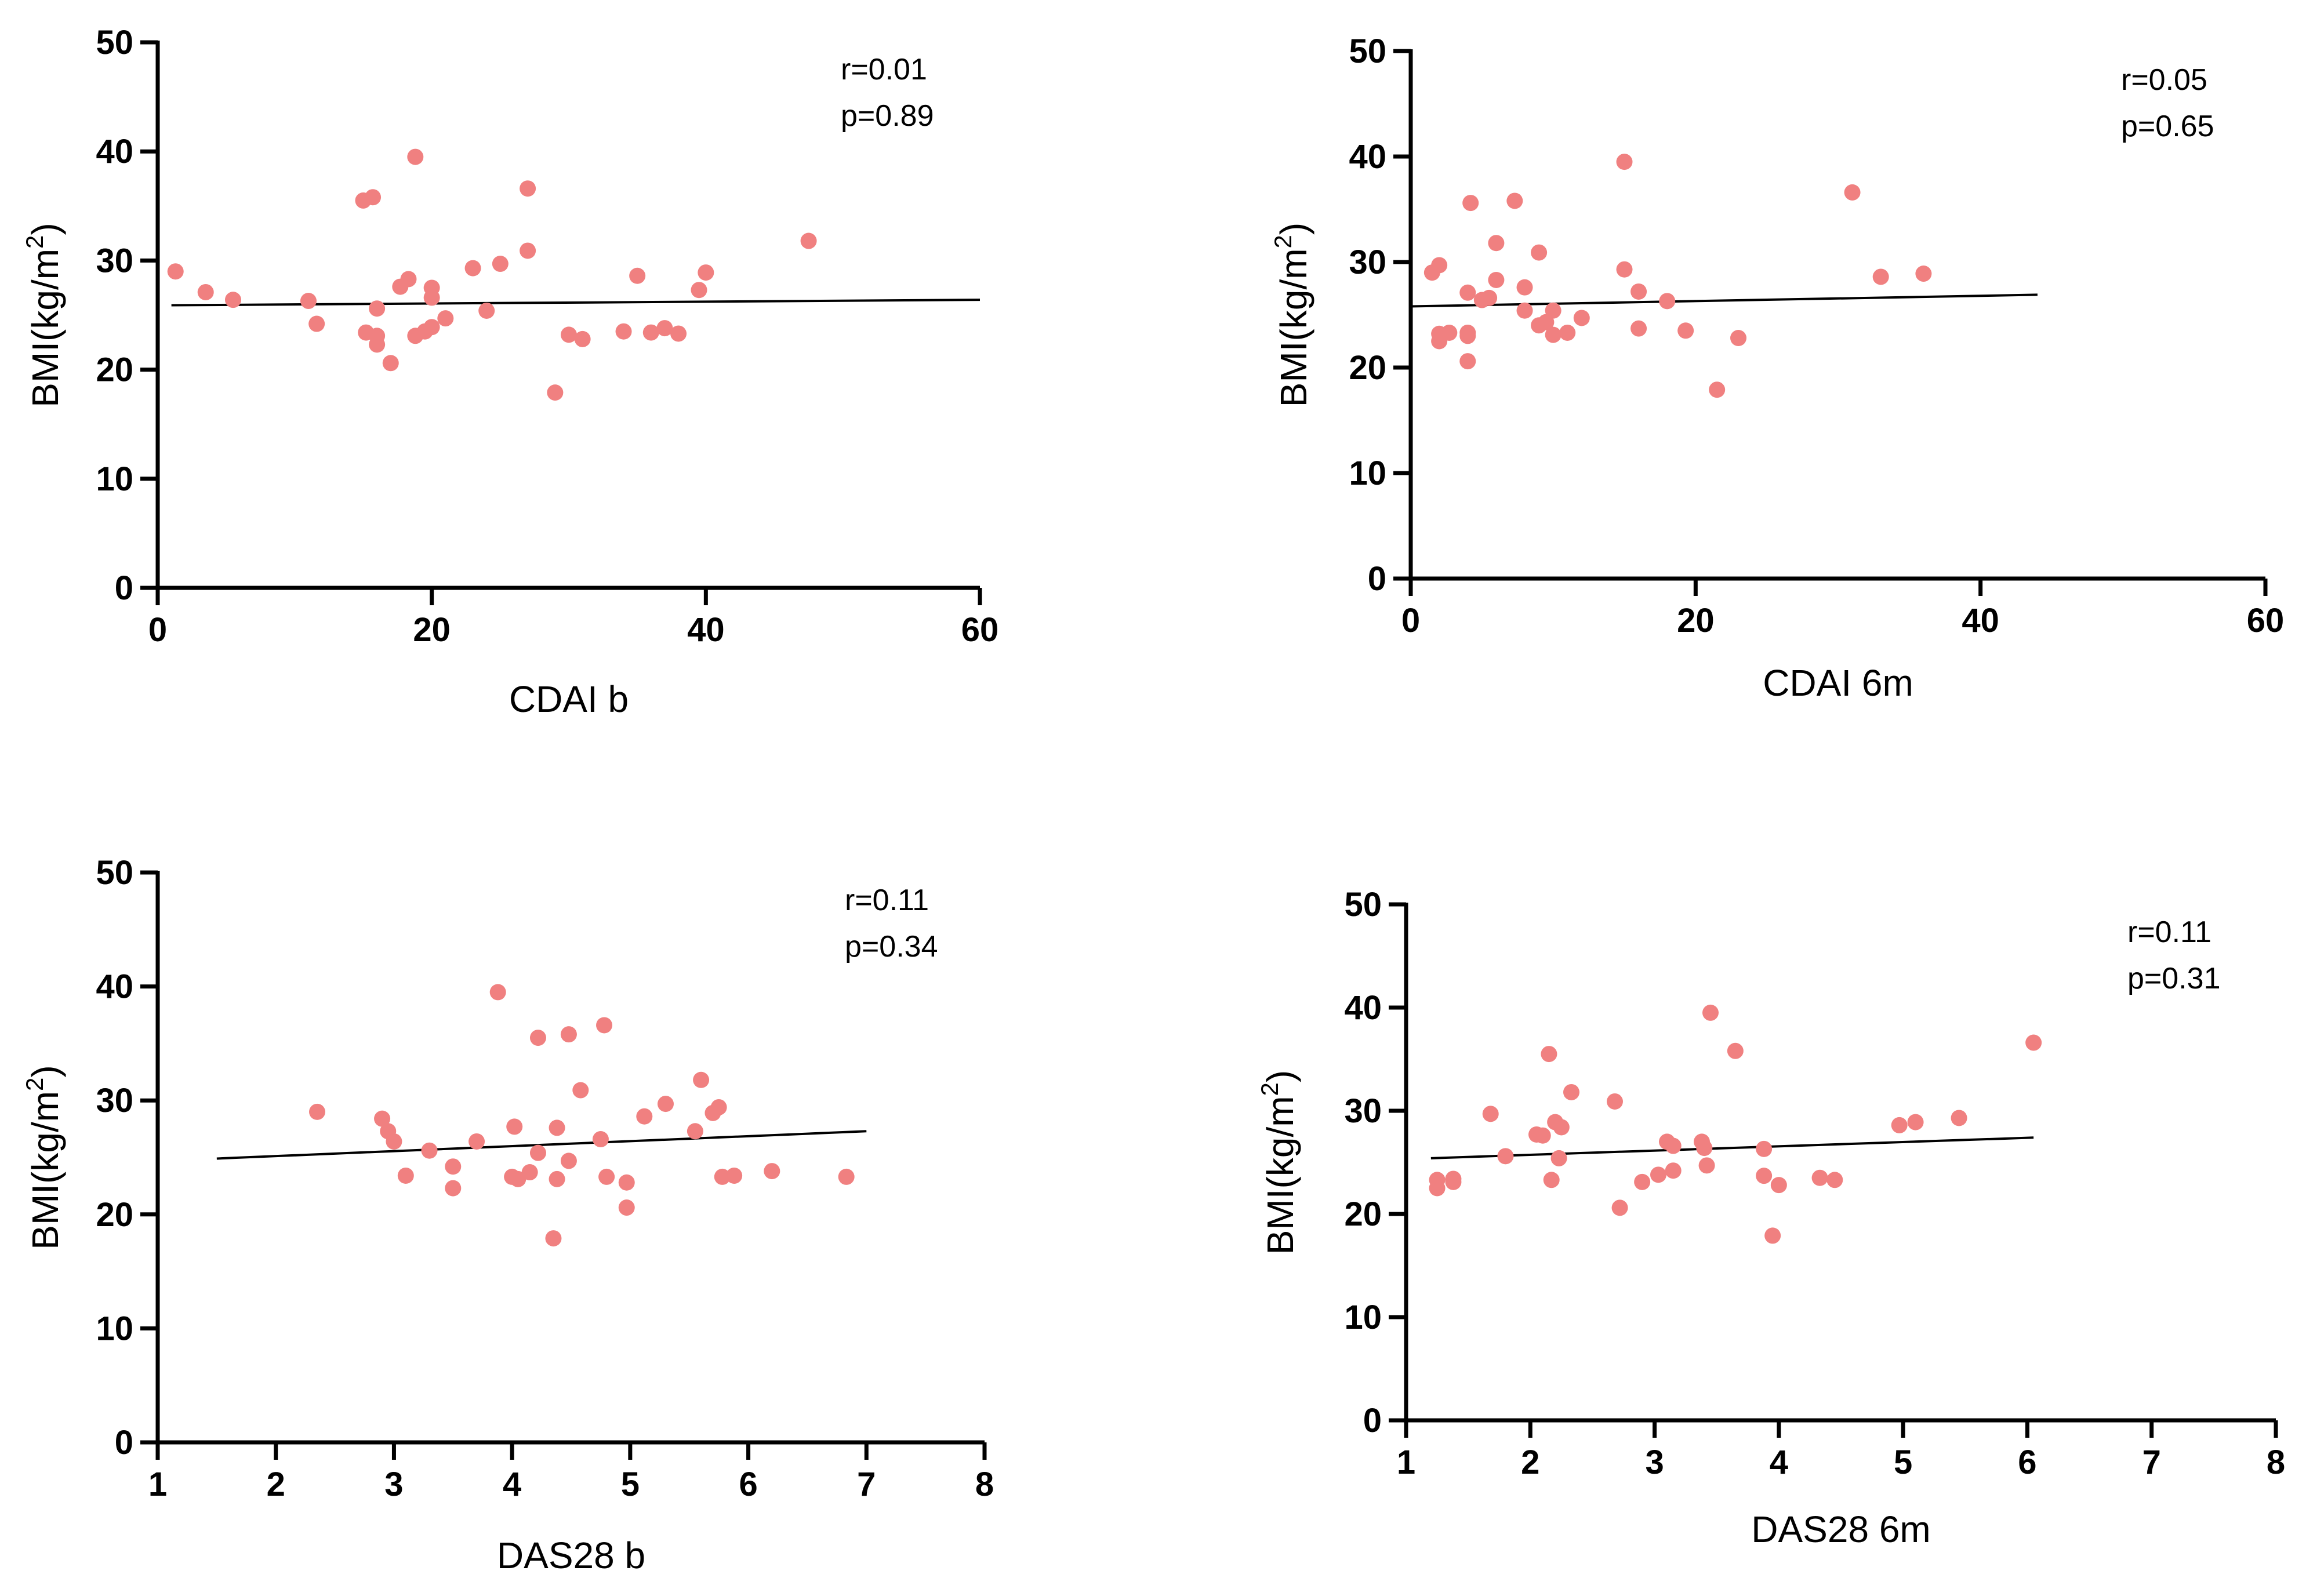 This screenshot has width=2306, height=1596. Describe the element at coordinates (1779, 1462) in the screenshot. I see `x-tick-label: 4` at that location.